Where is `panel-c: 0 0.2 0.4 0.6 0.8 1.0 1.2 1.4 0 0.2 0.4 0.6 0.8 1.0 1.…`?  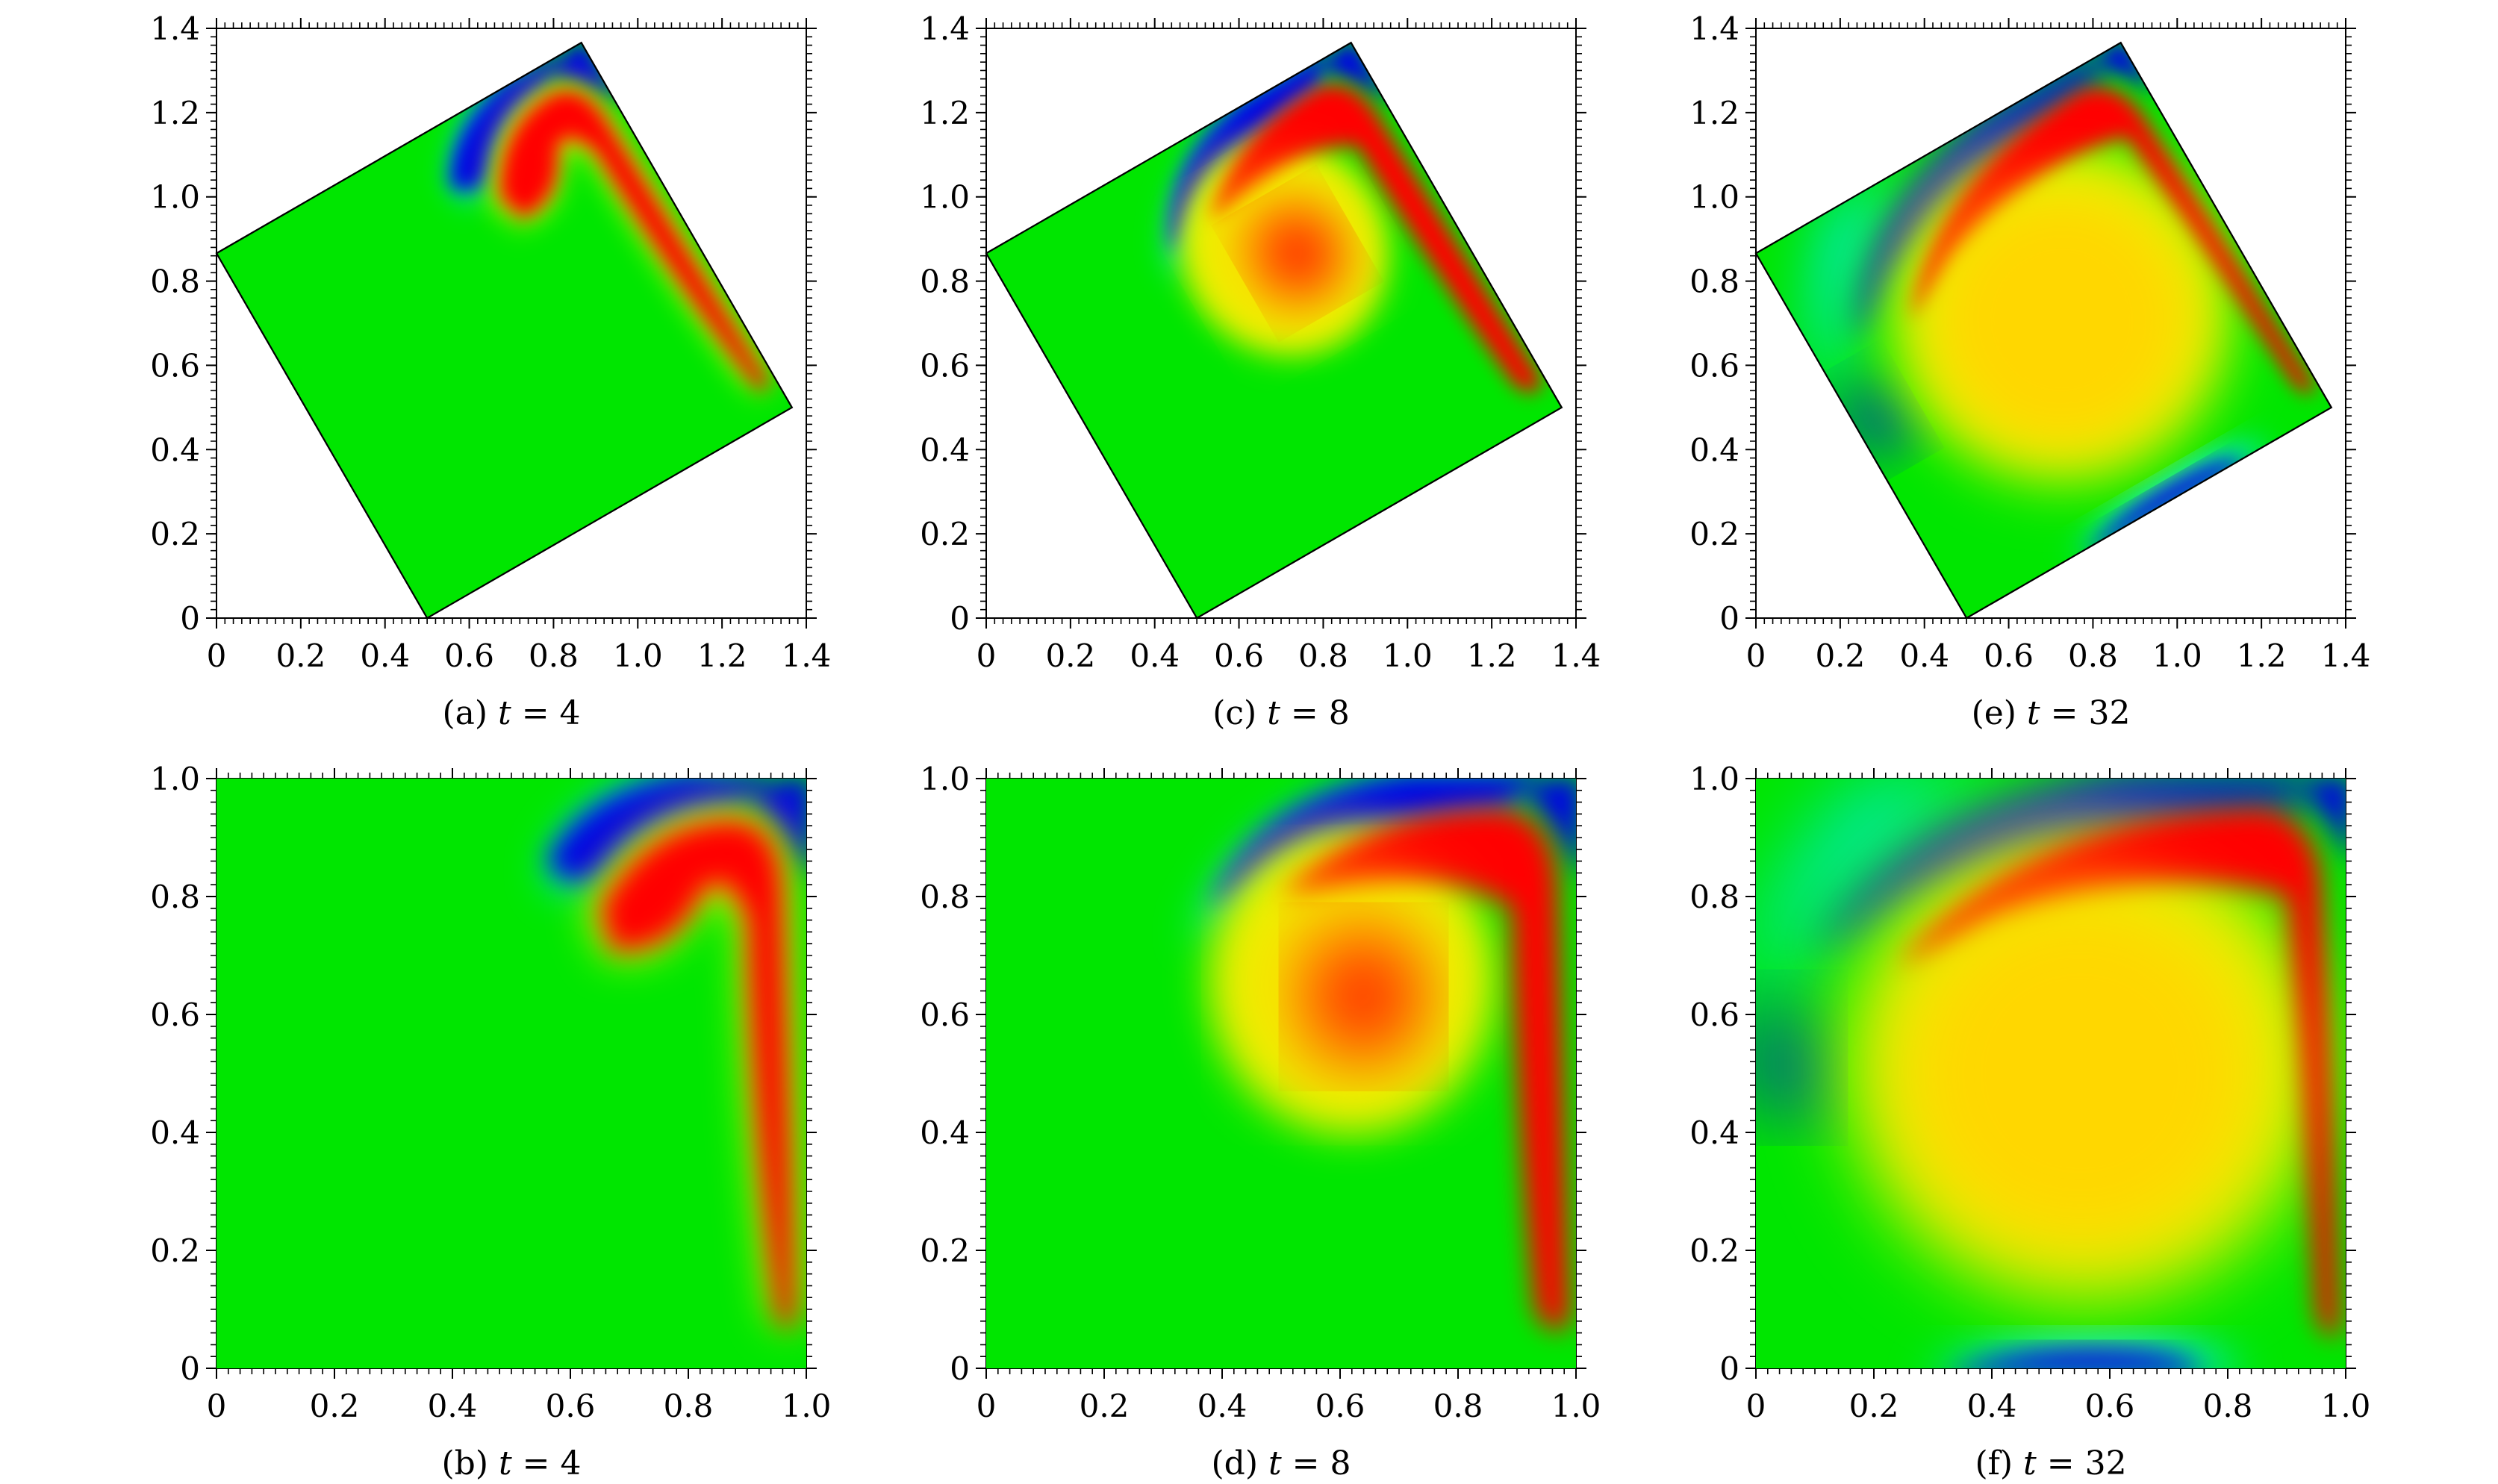
panel-c: 0 0.2 0.4 0.6 0.8 1.0 1.2 1.4 0 0.2 0.4 0.6 0.8 1.0 1.… is located at coordinates (1260, 371).